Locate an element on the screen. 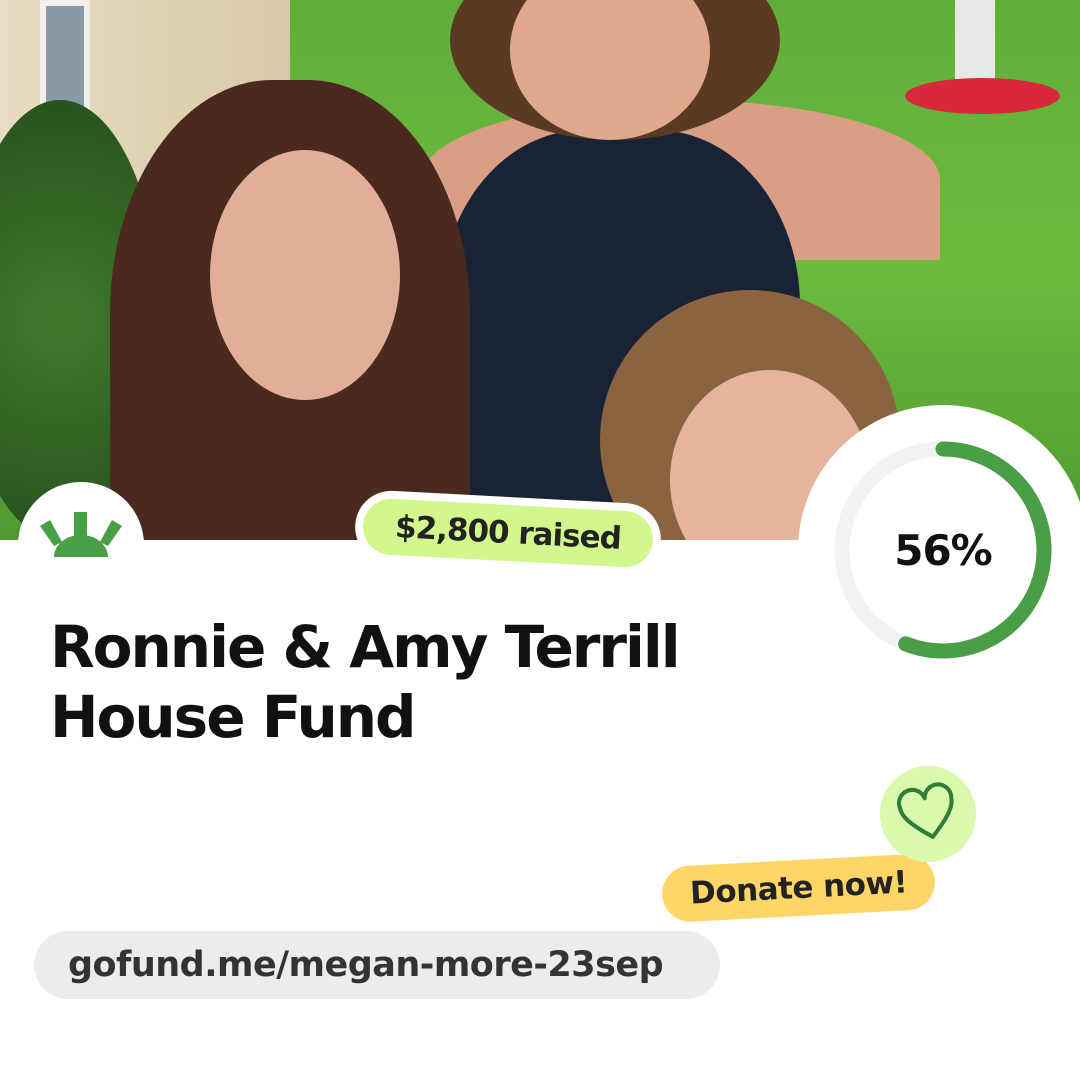 Image resolution: width=1080 pixels, height=1080 pixels. donate-now-button: Donate now! is located at coordinates (798, 888).